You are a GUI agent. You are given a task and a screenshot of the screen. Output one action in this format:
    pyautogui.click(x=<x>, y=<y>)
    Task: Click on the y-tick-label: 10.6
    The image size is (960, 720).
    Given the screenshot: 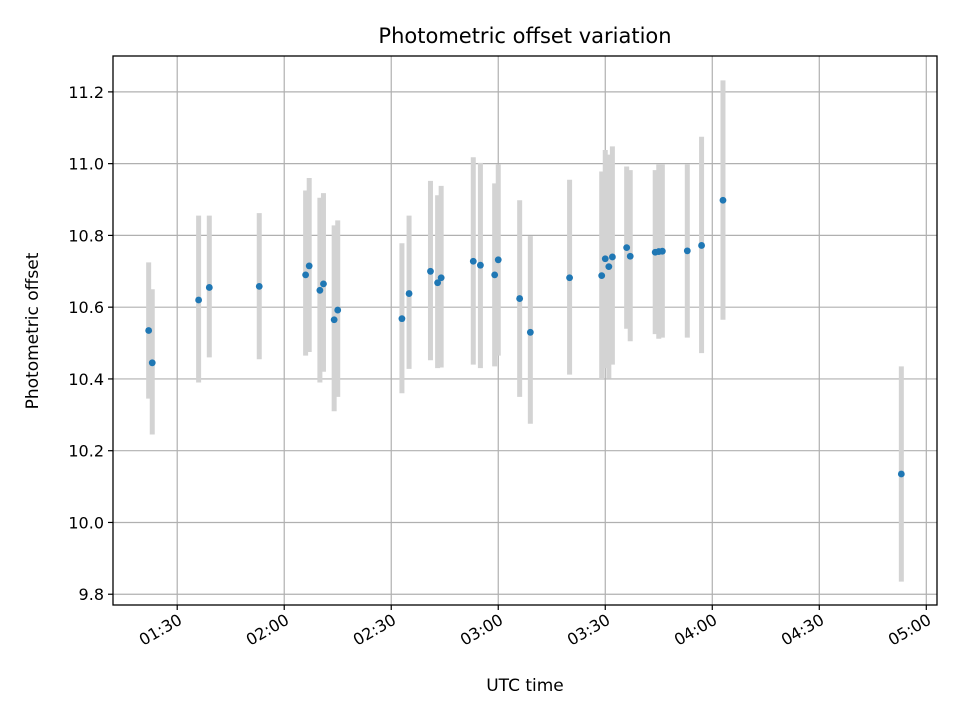 What is the action you would take?
    pyautogui.click(x=86, y=307)
    